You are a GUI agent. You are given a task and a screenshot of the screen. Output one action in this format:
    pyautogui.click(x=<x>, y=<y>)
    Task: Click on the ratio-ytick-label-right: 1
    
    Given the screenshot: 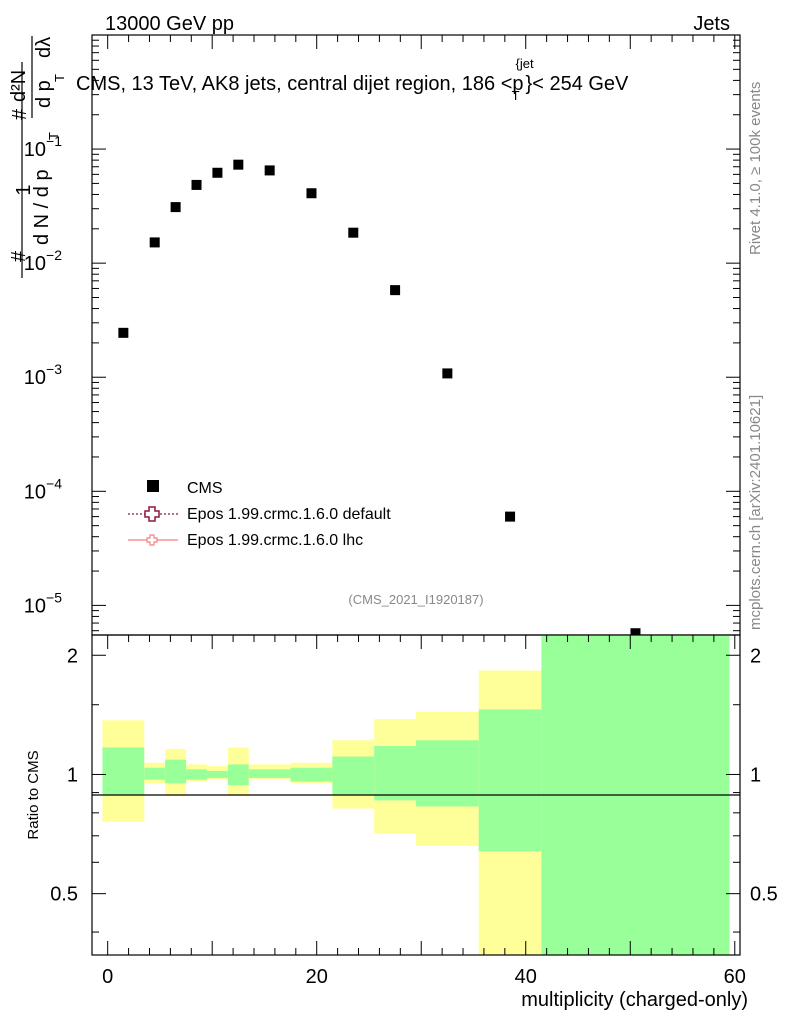 What is the action you would take?
    pyautogui.click(x=755, y=775)
    